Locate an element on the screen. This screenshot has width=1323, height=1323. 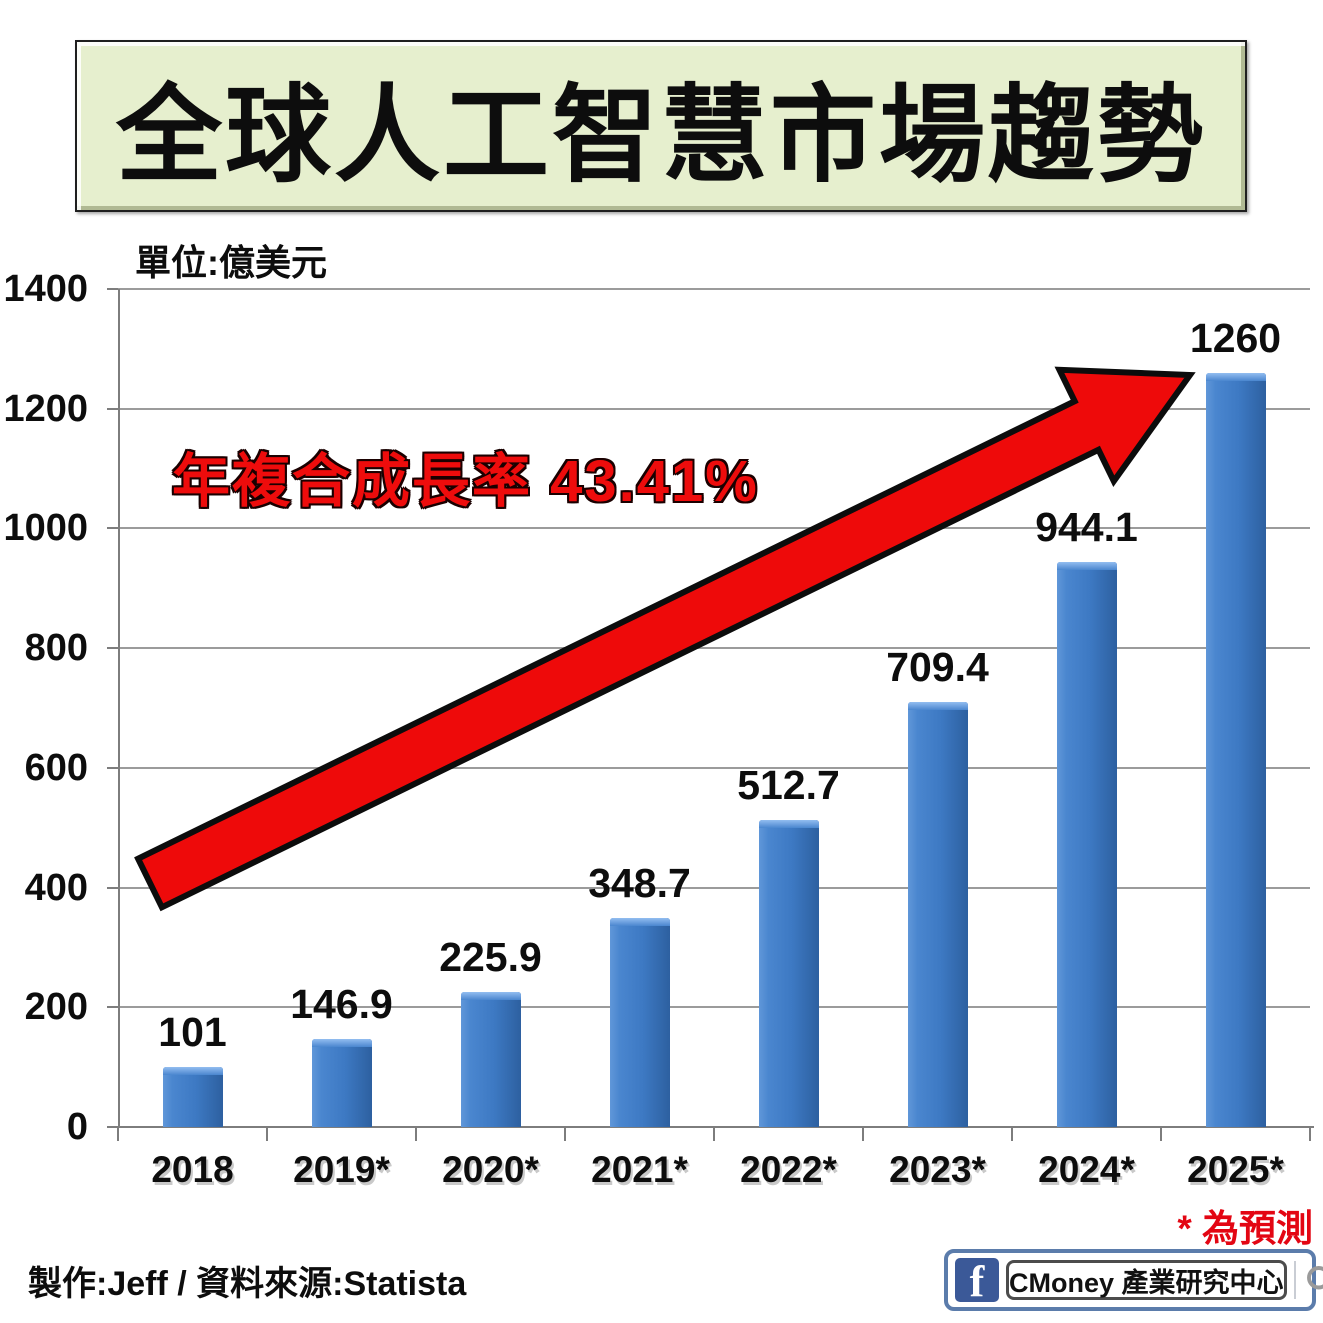
bar-value-label-2024: 944.1 is located at coordinates (1086, 526).